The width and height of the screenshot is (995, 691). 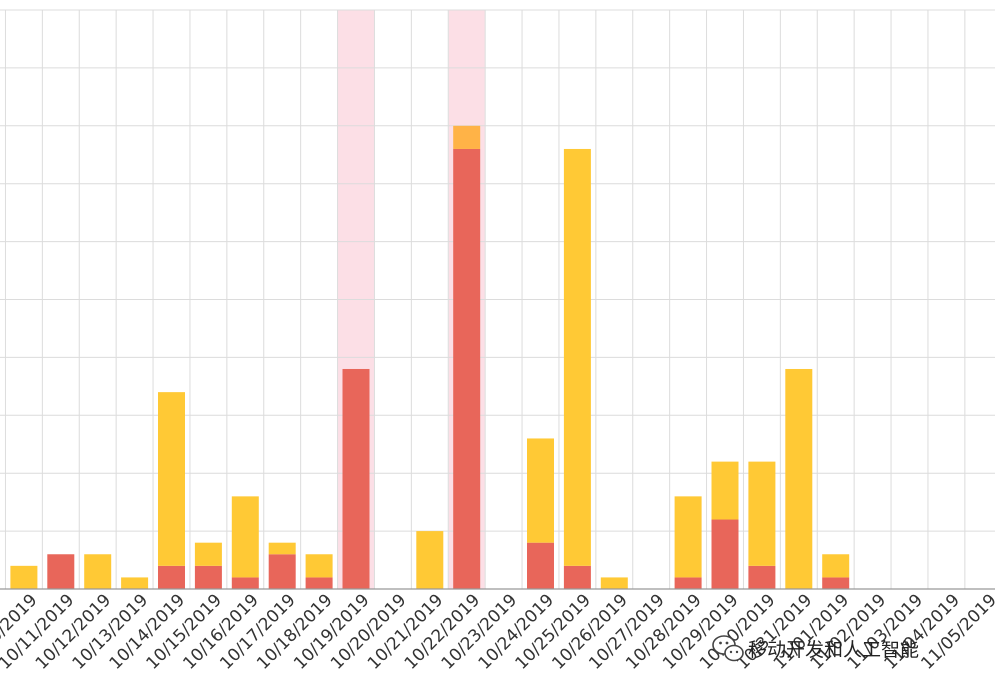 What do you see at coordinates (833, 650) in the screenshot?
I see `watermark-text: 移动开发和人工智能` at bounding box center [833, 650].